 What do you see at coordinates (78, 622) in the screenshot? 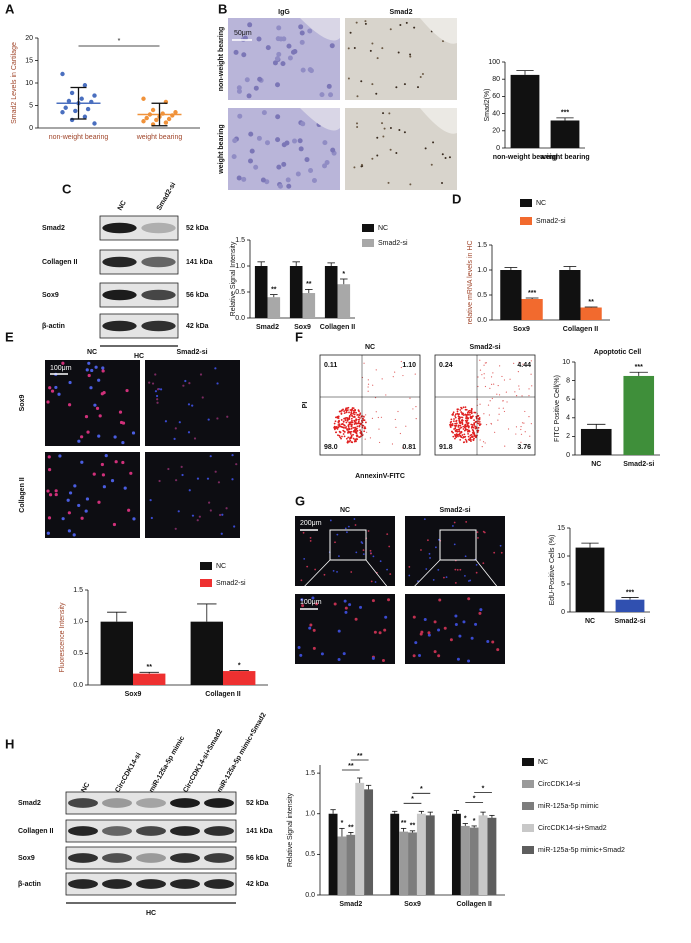
I see `y-tick-label: 1.0` at bounding box center [78, 622].